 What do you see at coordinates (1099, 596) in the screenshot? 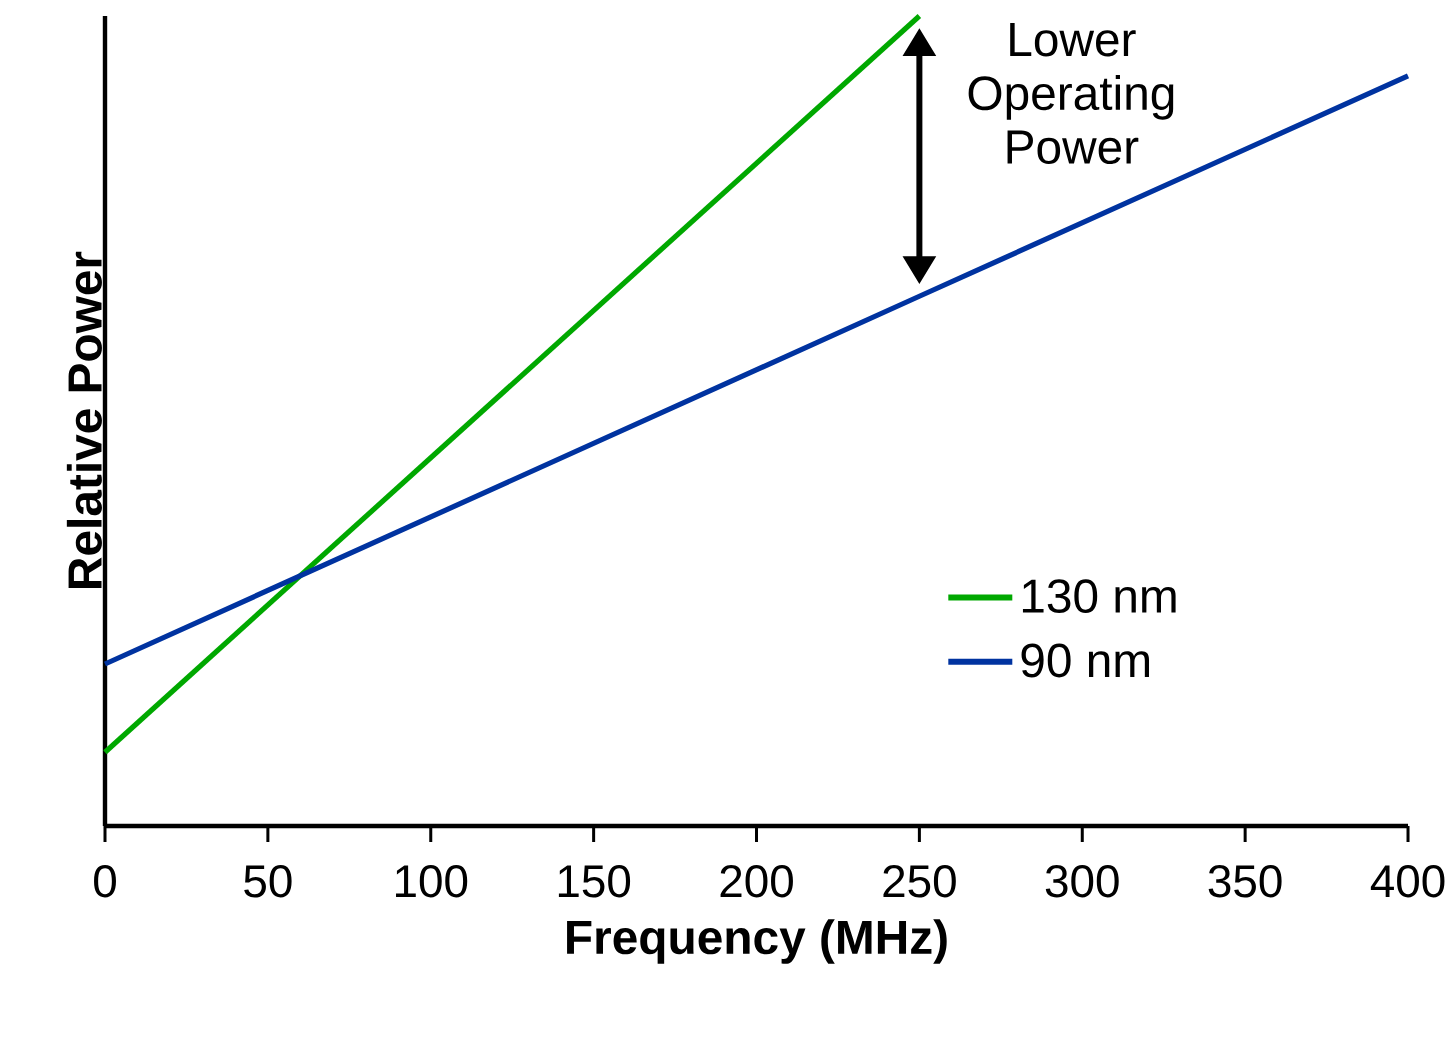
I see `legend-label: 130 nm` at bounding box center [1099, 596].